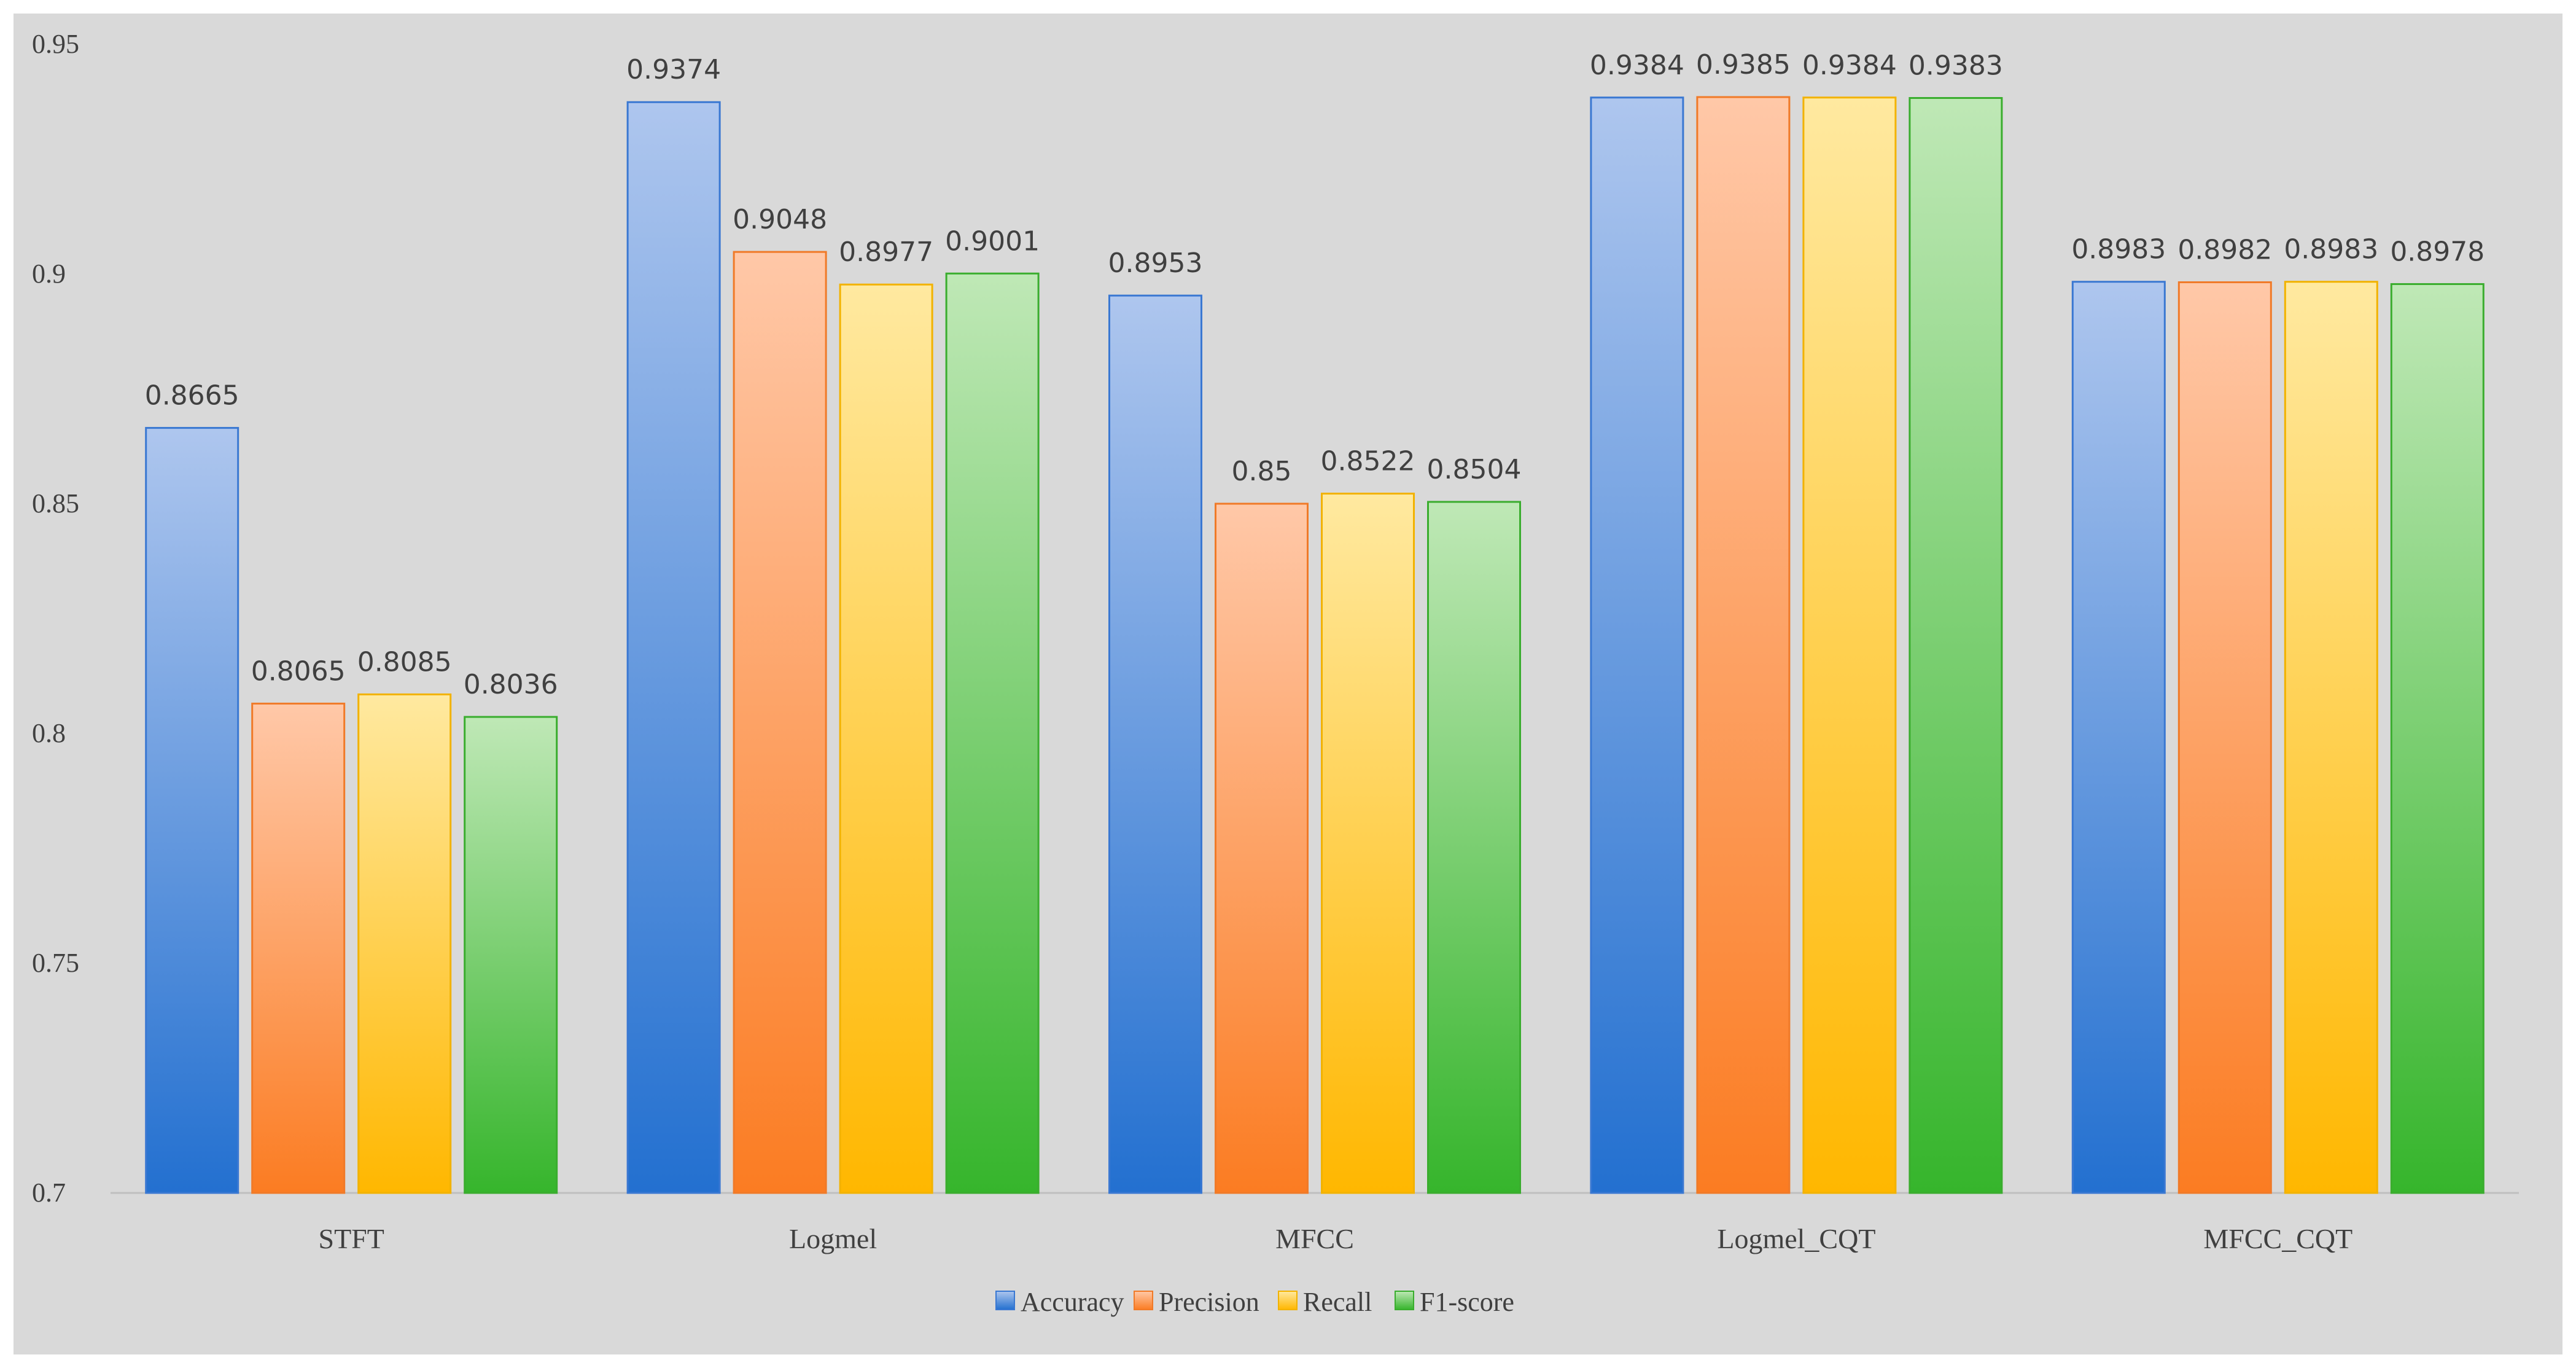  I want to click on bar-logmel-cqt-recall, so click(1849, 645).